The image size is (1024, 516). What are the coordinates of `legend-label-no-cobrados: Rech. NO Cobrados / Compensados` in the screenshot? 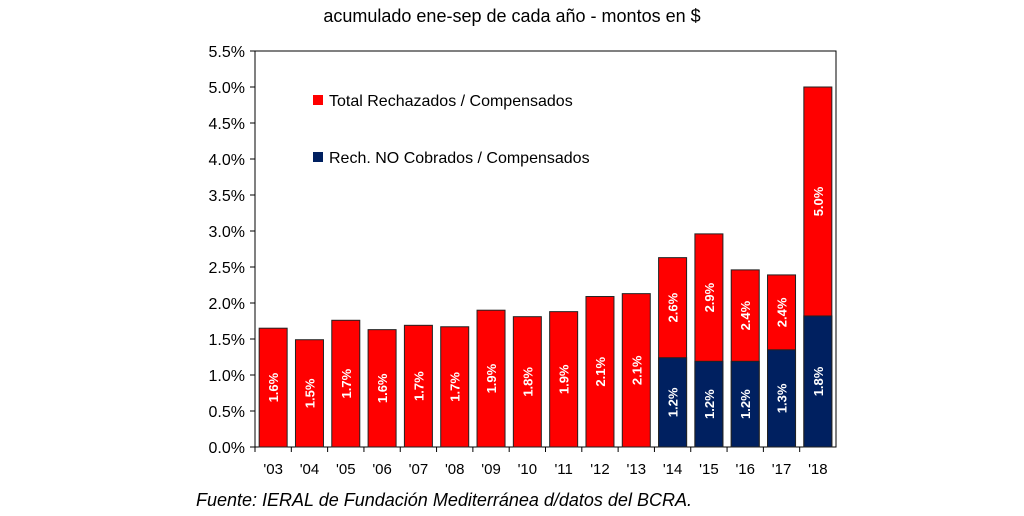 It's located at (459, 158).